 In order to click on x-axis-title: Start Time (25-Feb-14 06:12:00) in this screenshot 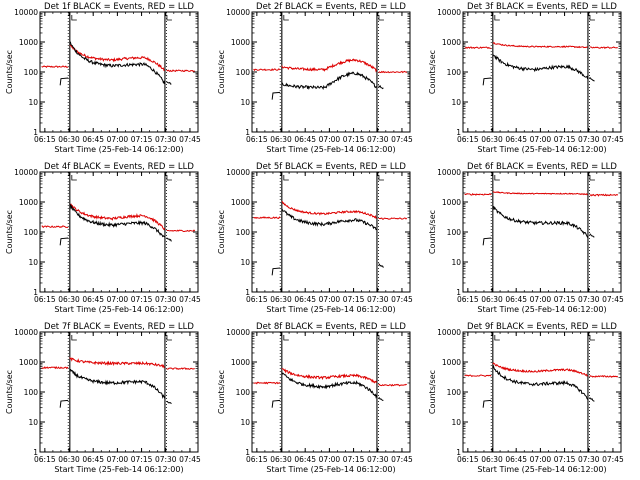, I will do `click(541, 149)`.